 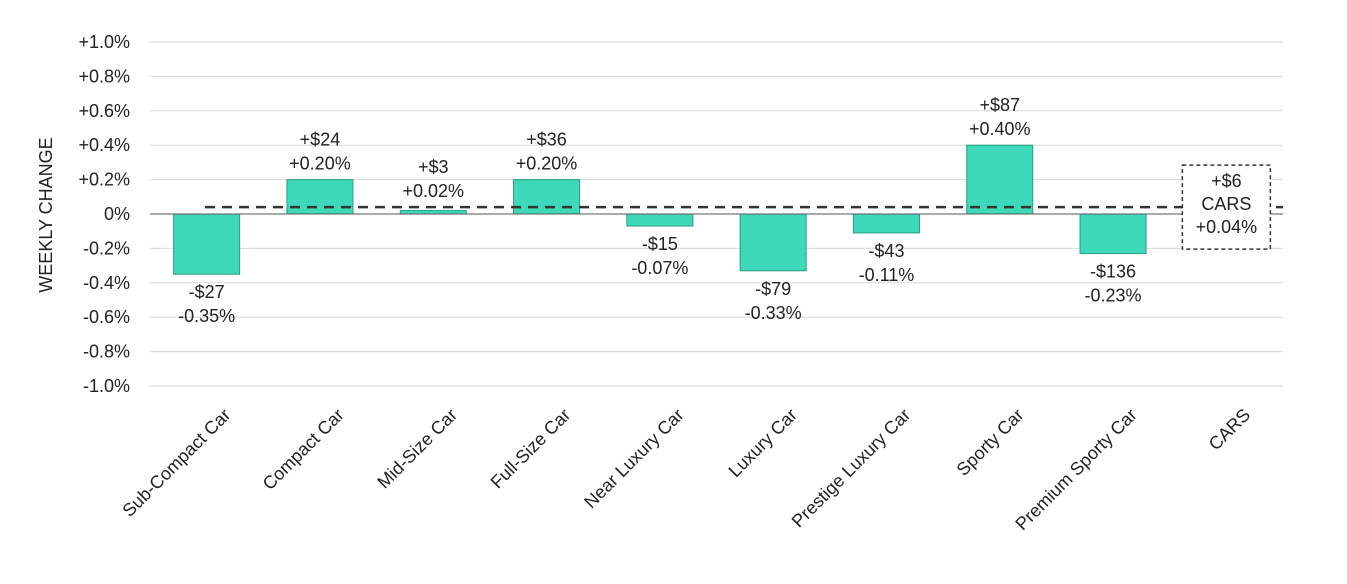 I want to click on category-label: Premium Sporty Car, so click(x=1075, y=469).